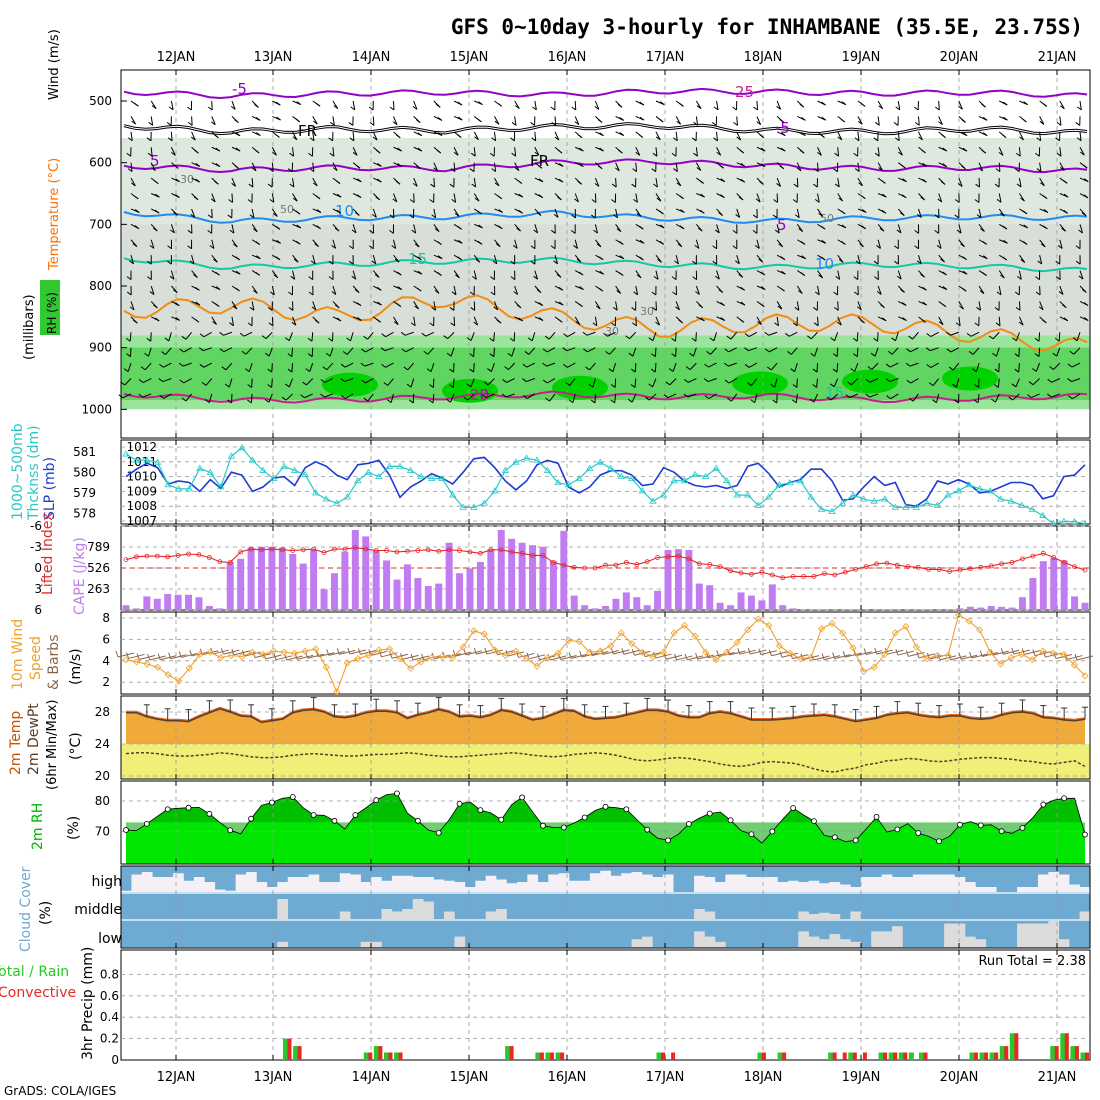 This screenshot has width=1100, height=1100. Describe the element at coordinates (397, 793) in the screenshot. I see `rh2m-point` at that location.